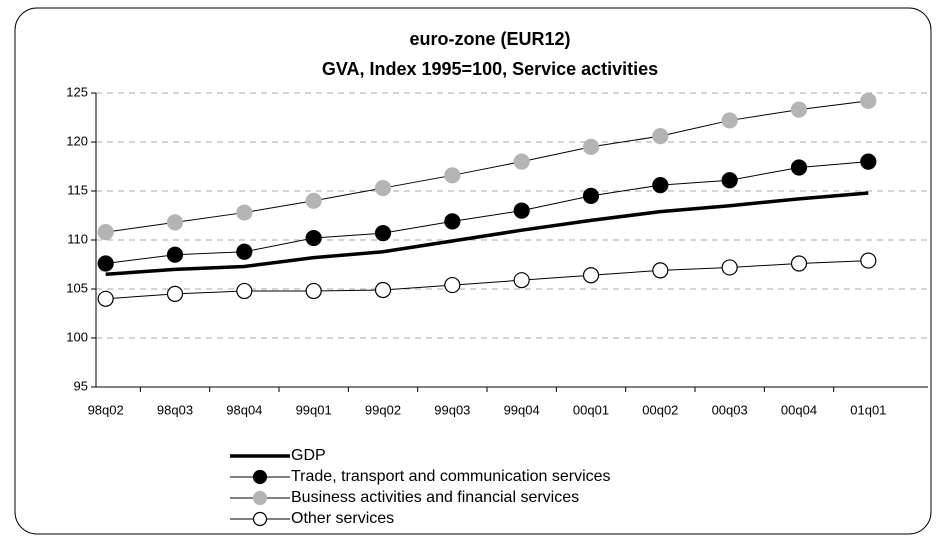  I want to click on legend-label: GDP, so click(308, 455).